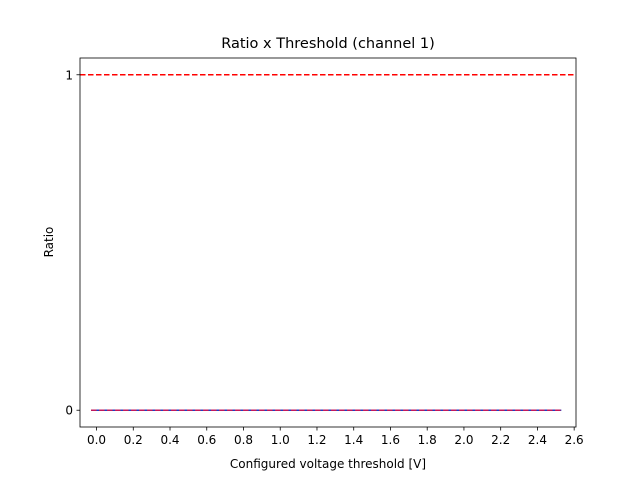 The width and height of the screenshot is (640, 480). What do you see at coordinates (69, 411) in the screenshot?
I see `y-tick-label: 0` at bounding box center [69, 411].